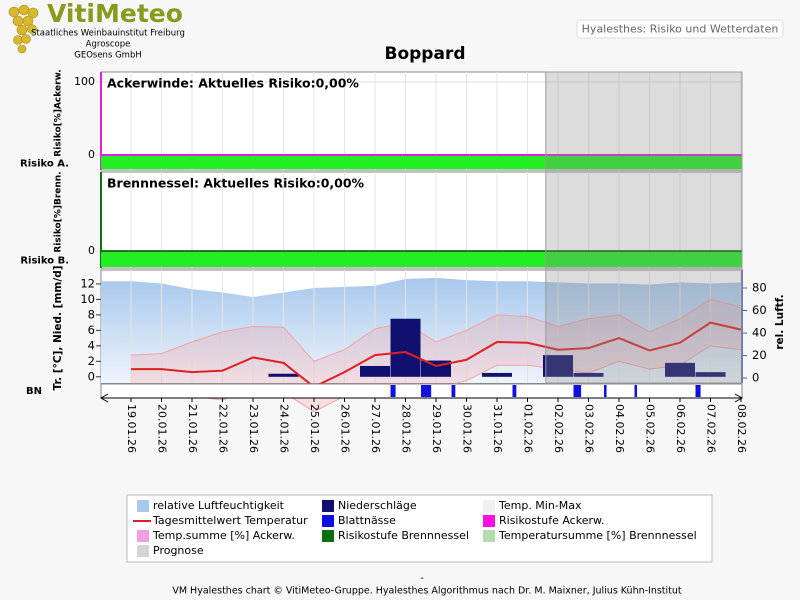  I want to click on legend-label: Tagesmittelwert Temperatur, so click(230, 520).